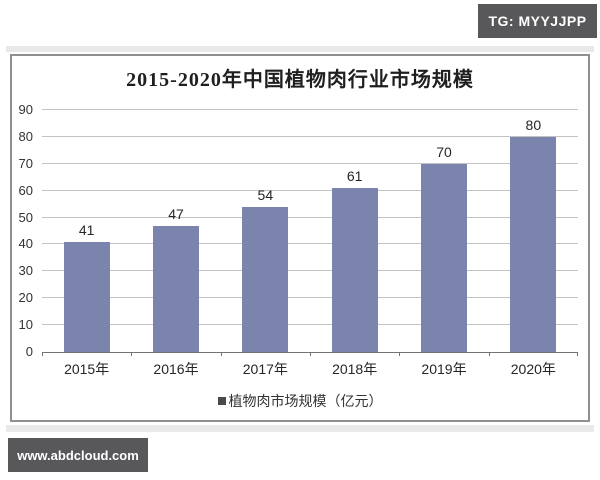 This screenshot has width=600, height=480. What do you see at coordinates (533, 369) in the screenshot?
I see `x-axis-label: 2020年` at bounding box center [533, 369].